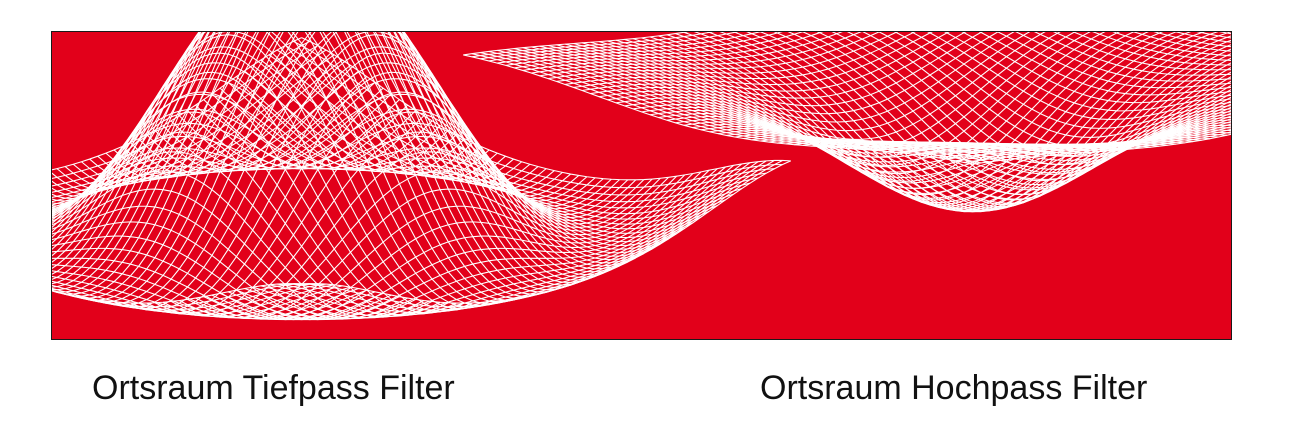 This screenshot has height=421, width=1291. What do you see at coordinates (954, 388) in the screenshot?
I see `highpass-caption: Ortsraum Hochpass Filter` at bounding box center [954, 388].